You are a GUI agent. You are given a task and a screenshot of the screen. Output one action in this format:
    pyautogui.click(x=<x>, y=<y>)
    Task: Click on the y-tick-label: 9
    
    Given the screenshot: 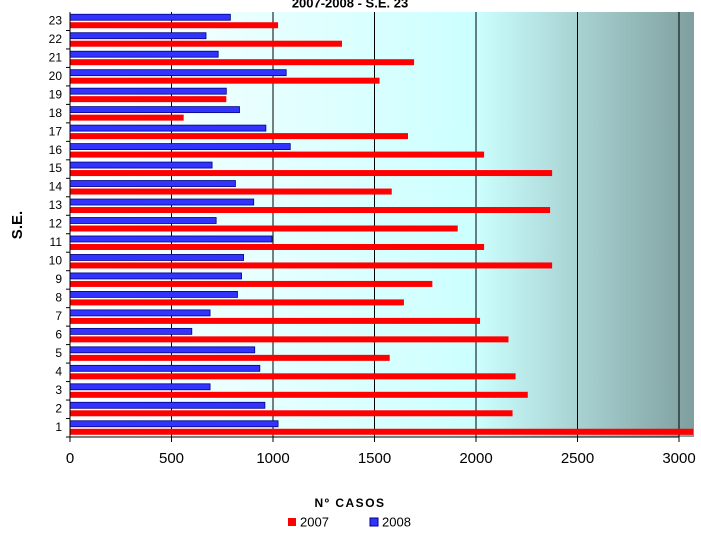 What is the action you would take?
    pyautogui.click(x=58, y=279)
    